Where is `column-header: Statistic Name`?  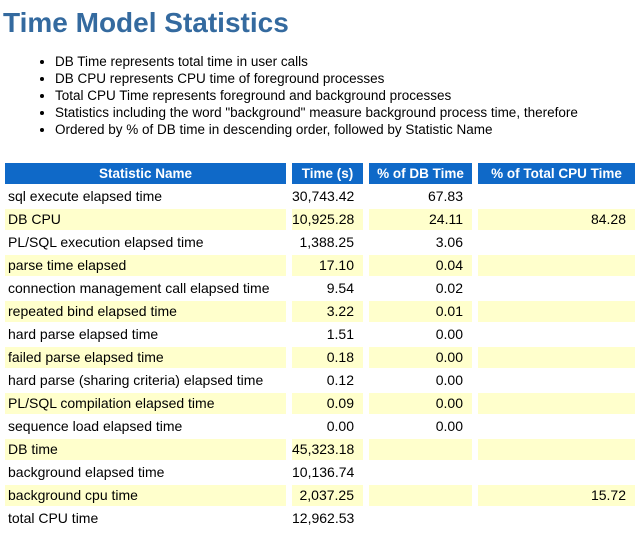 column-header: Statistic Name is located at coordinates (145, 173).